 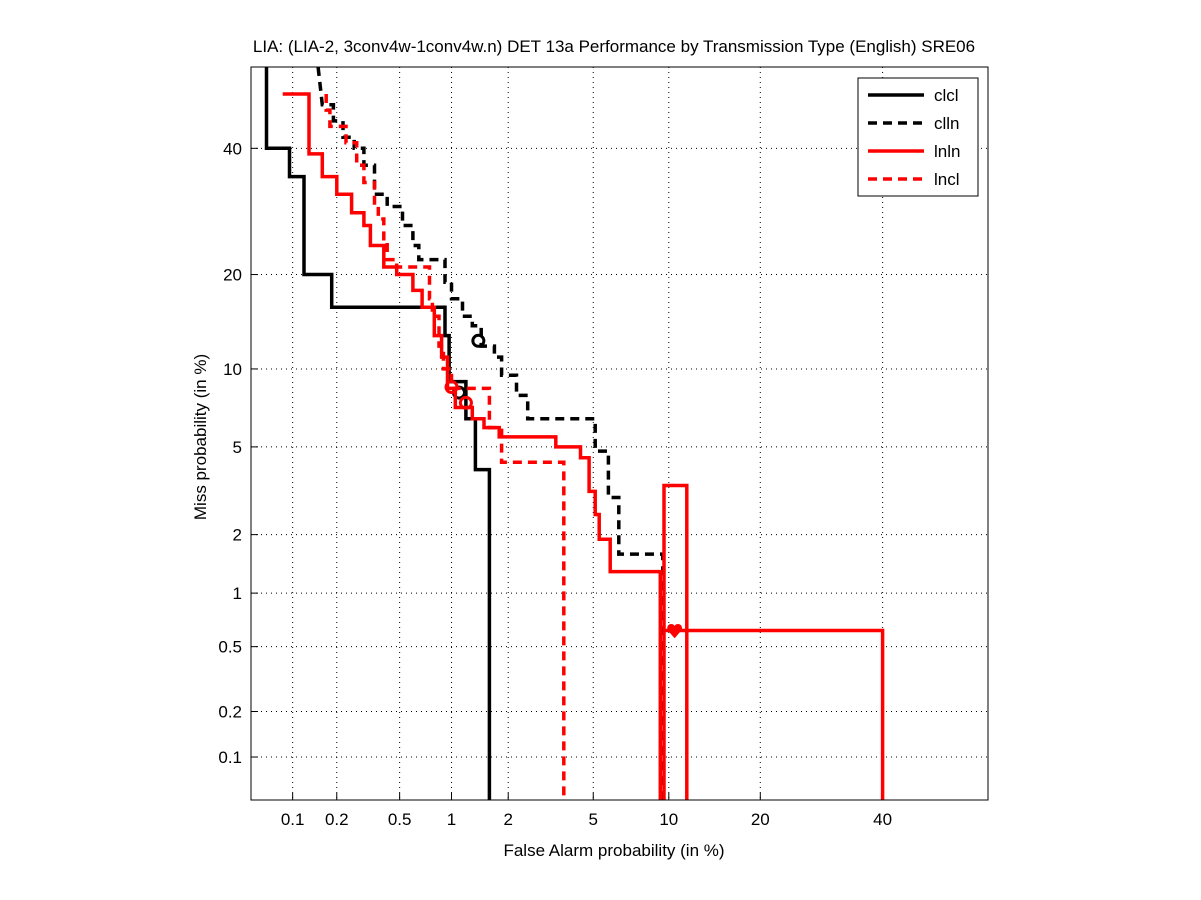 I want to click on x-tick-label: 20, so click(x=760, y=819).